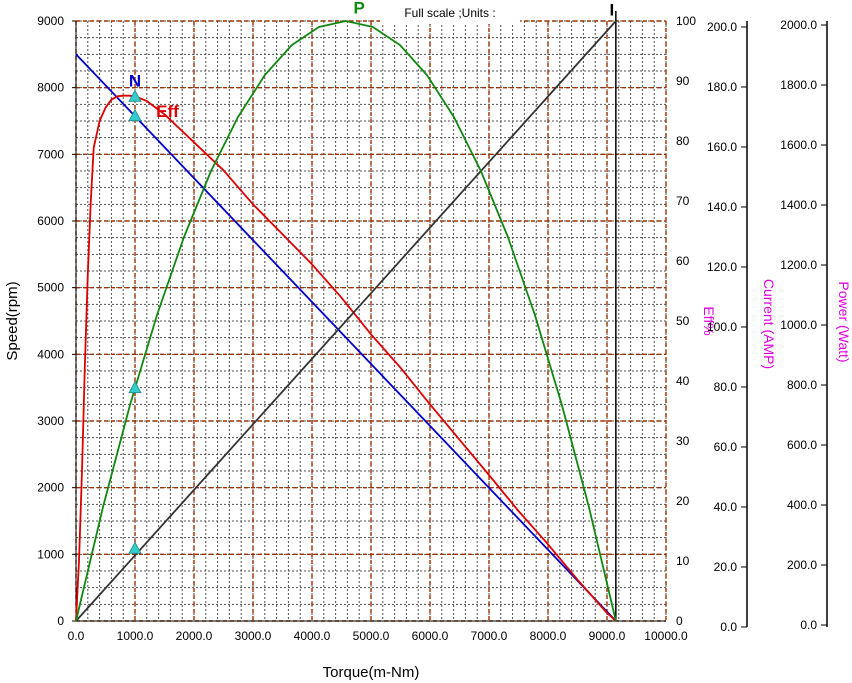 Image resolution: width=852 pixels, height=683 pixels. What do you see at coordinates (722, 327) in the screenshot?
I see `current-tick-label: 100.0` at bounding box center [722, 327].